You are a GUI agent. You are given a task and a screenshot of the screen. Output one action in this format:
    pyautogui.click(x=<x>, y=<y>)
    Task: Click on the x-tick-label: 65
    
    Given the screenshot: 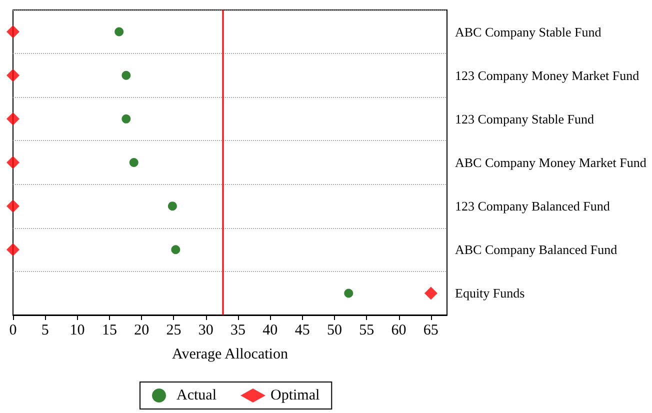 What is the action you would take?
    pyautogui.click(x=430, y=330)
    